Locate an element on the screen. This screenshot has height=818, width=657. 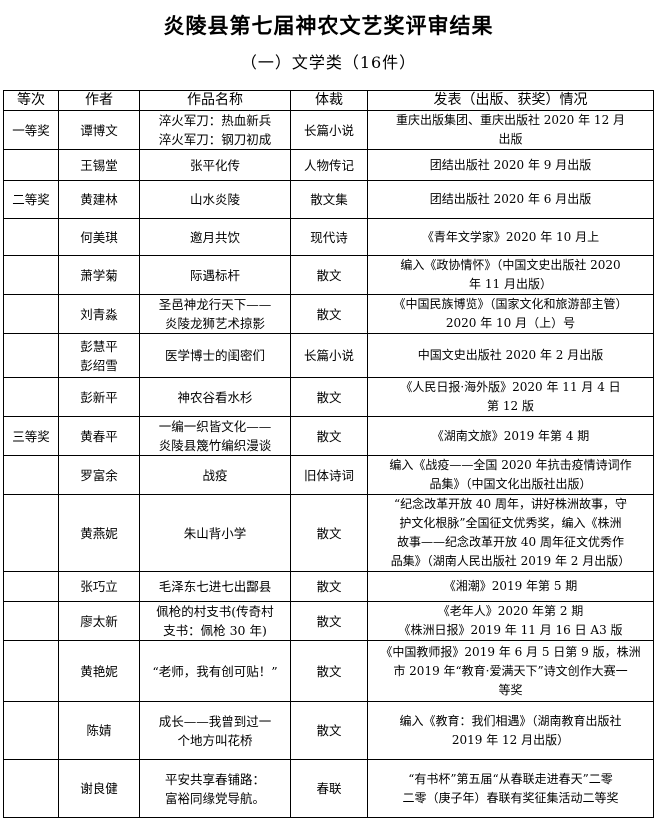
header-work: 作品名称 is located at coordinates (215, 100).